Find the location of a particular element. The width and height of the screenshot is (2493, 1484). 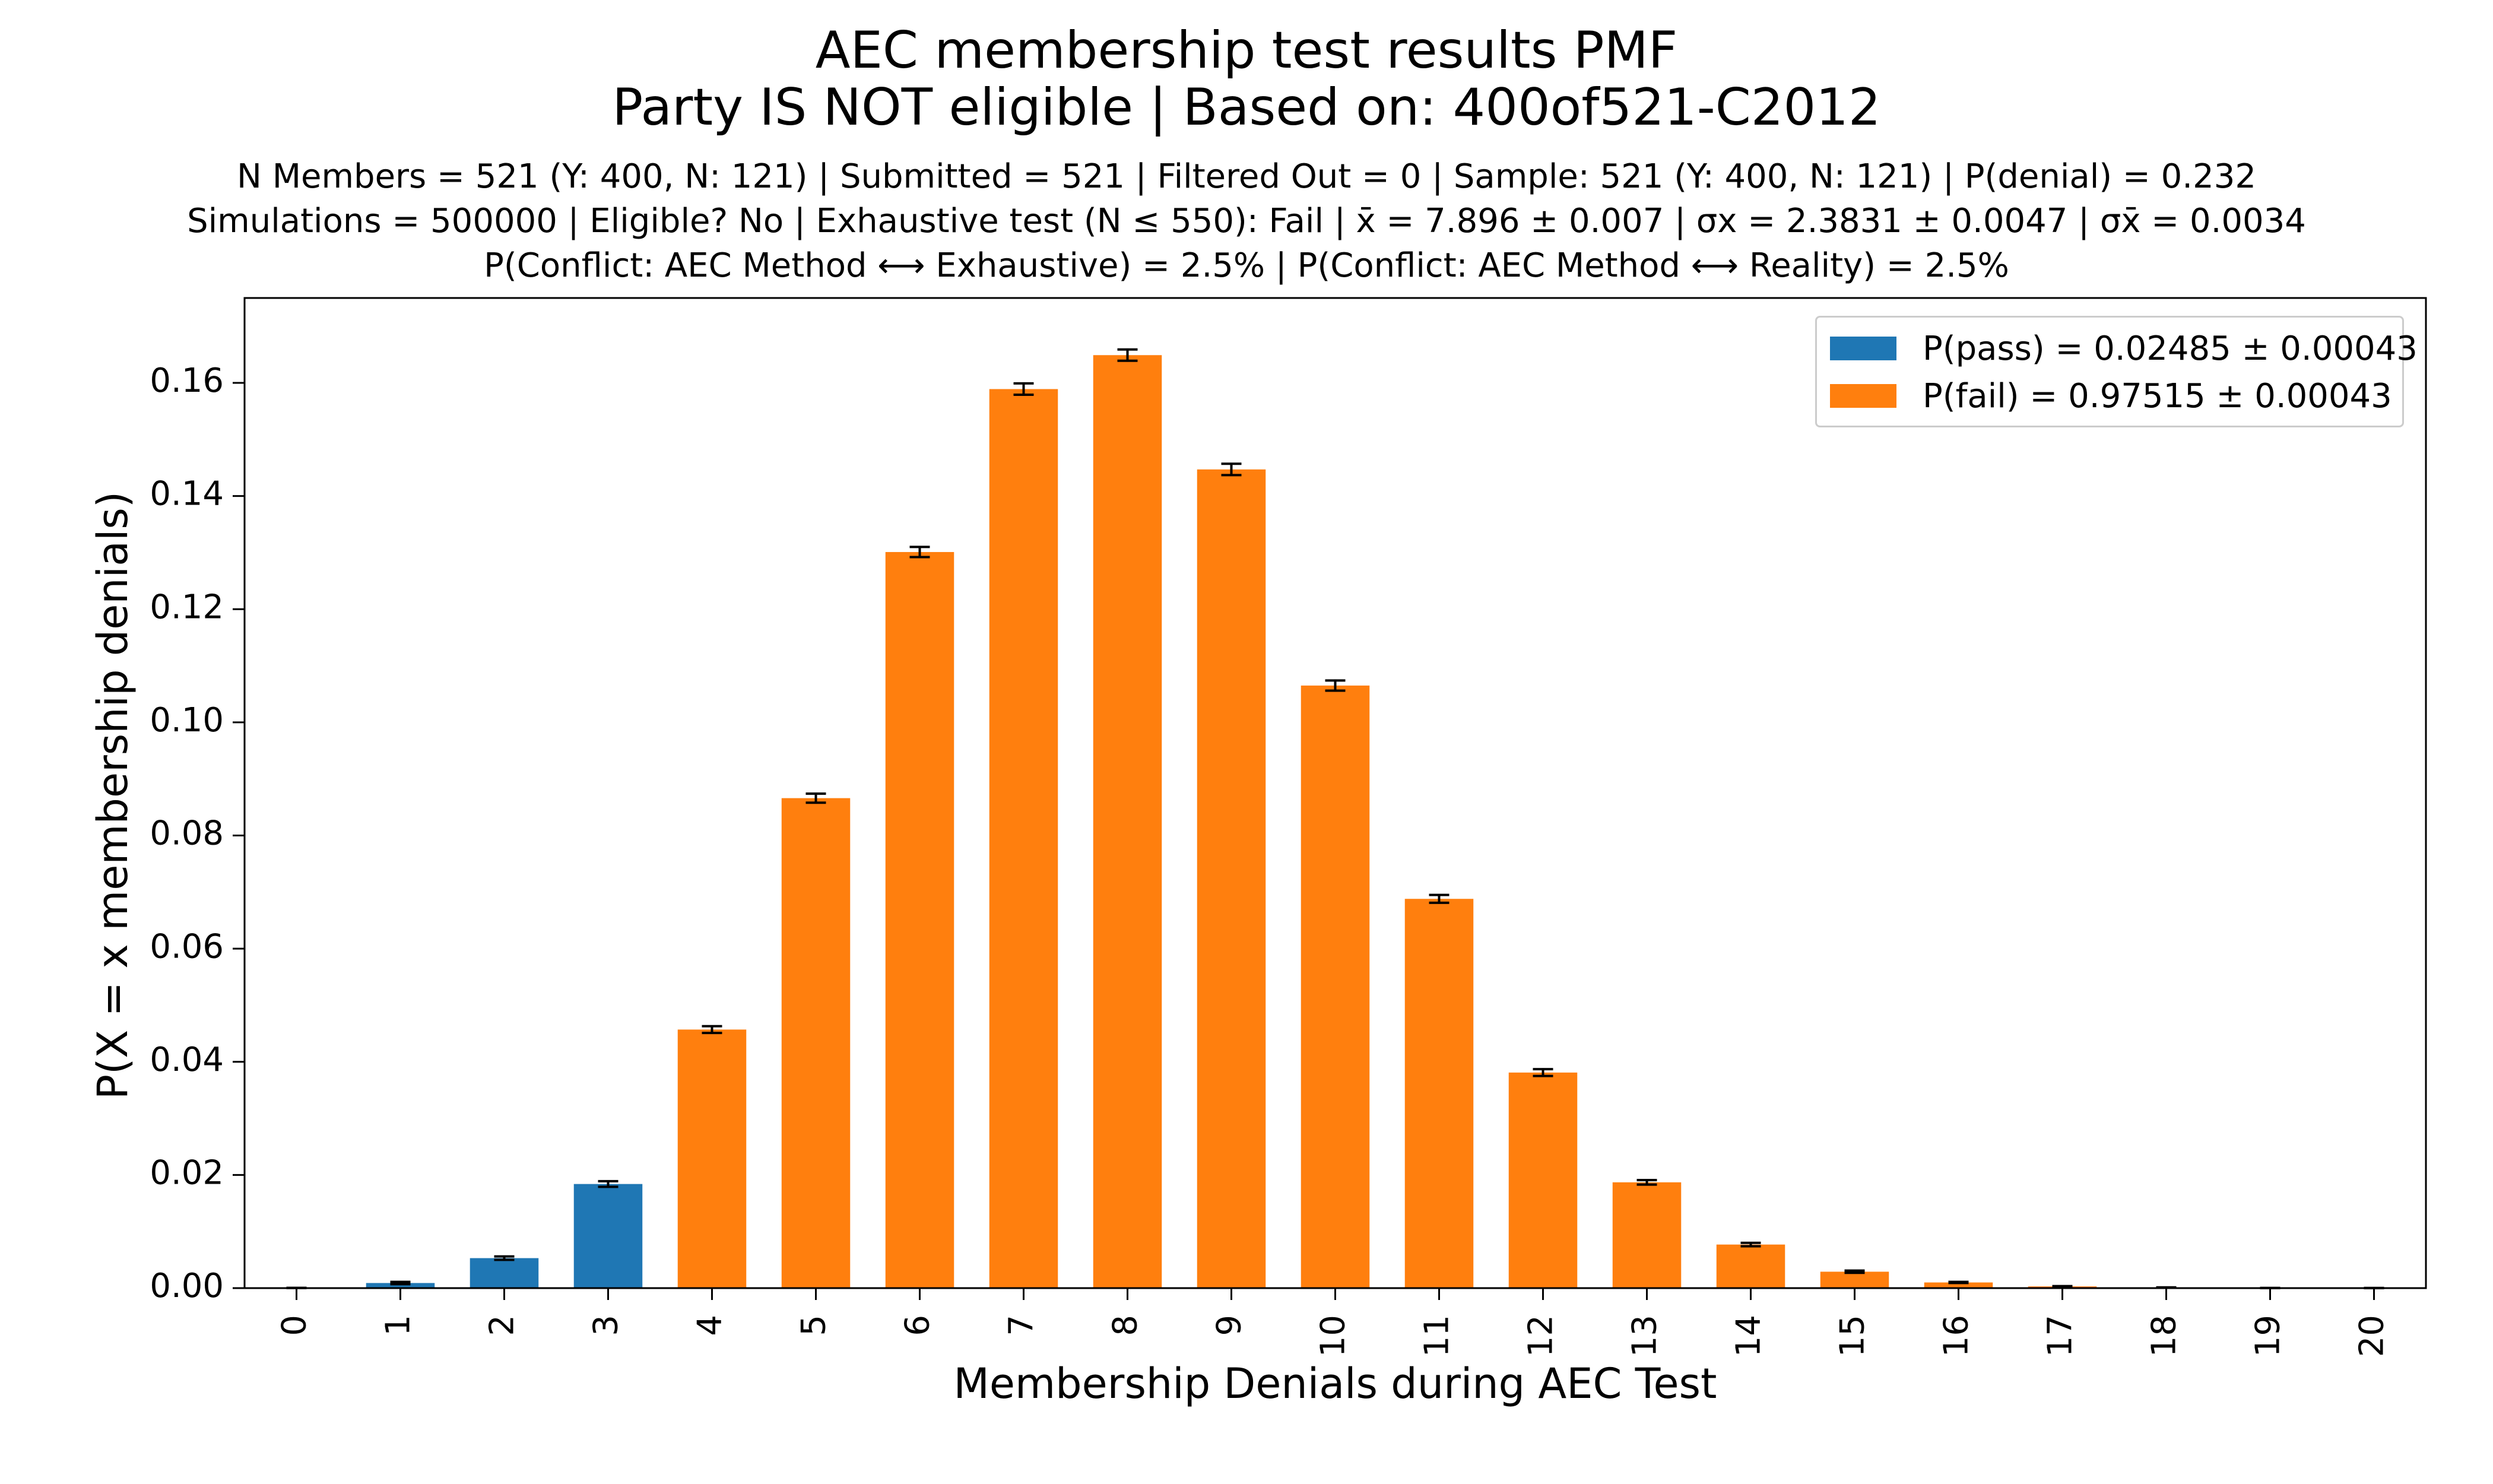

x-tick-label-13: 13 is located at coordinates (1645, 1336).